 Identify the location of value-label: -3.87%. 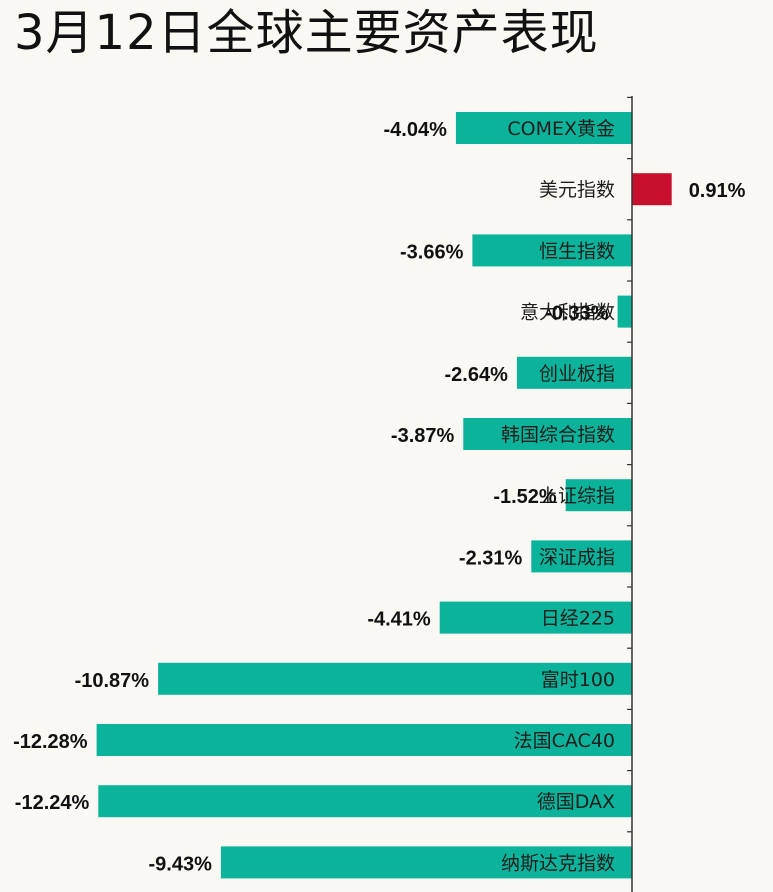
(423, 436).